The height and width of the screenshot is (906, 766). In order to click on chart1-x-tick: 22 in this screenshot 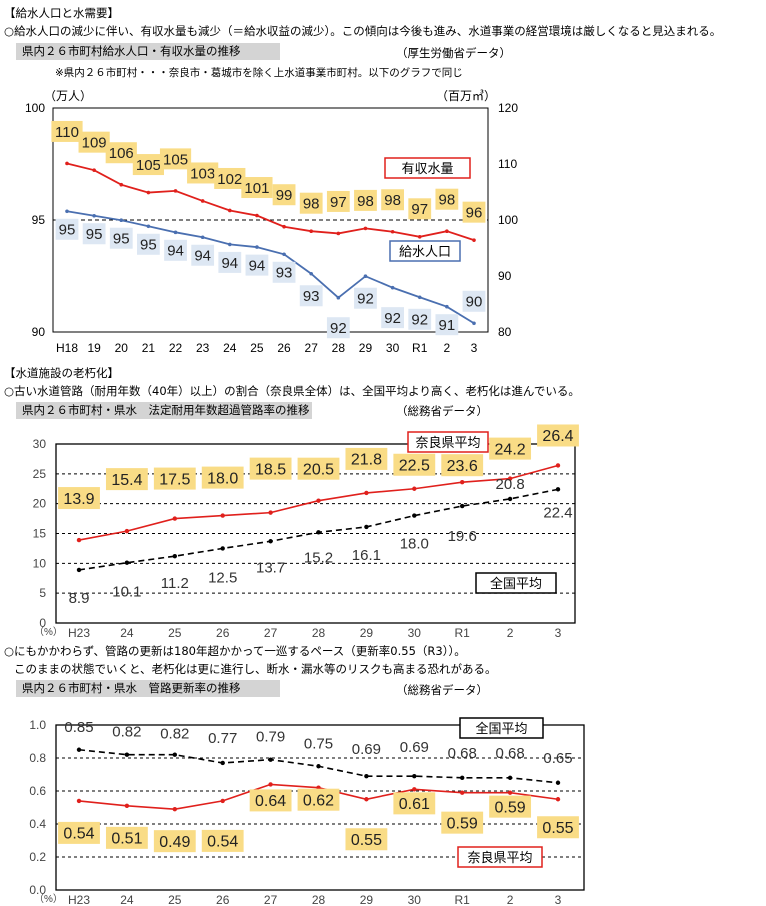, I will do `click(176, 348)`.